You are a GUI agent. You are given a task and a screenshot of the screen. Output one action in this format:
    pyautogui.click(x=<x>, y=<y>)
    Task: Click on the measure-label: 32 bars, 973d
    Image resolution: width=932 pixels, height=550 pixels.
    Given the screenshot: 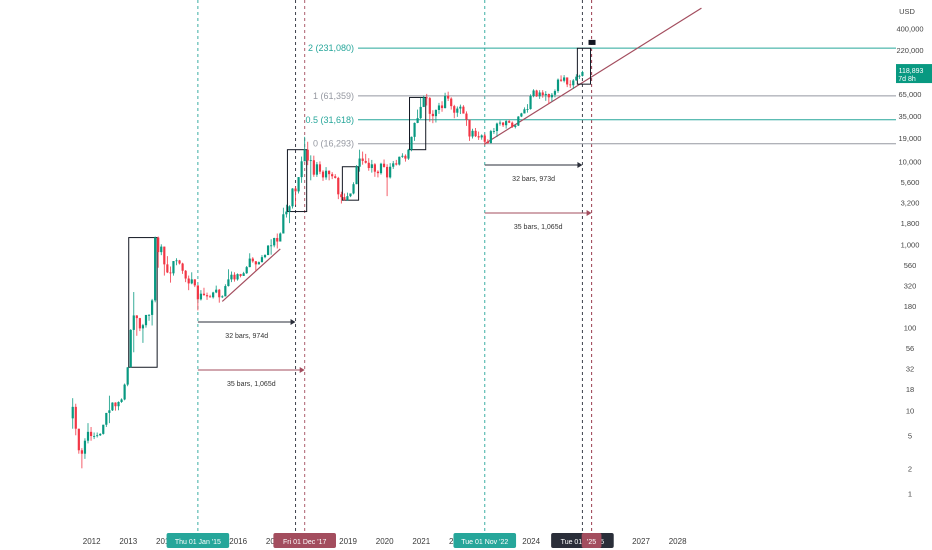 What is the action you would take?
    pyautogui.click(x=533, y=179)
    